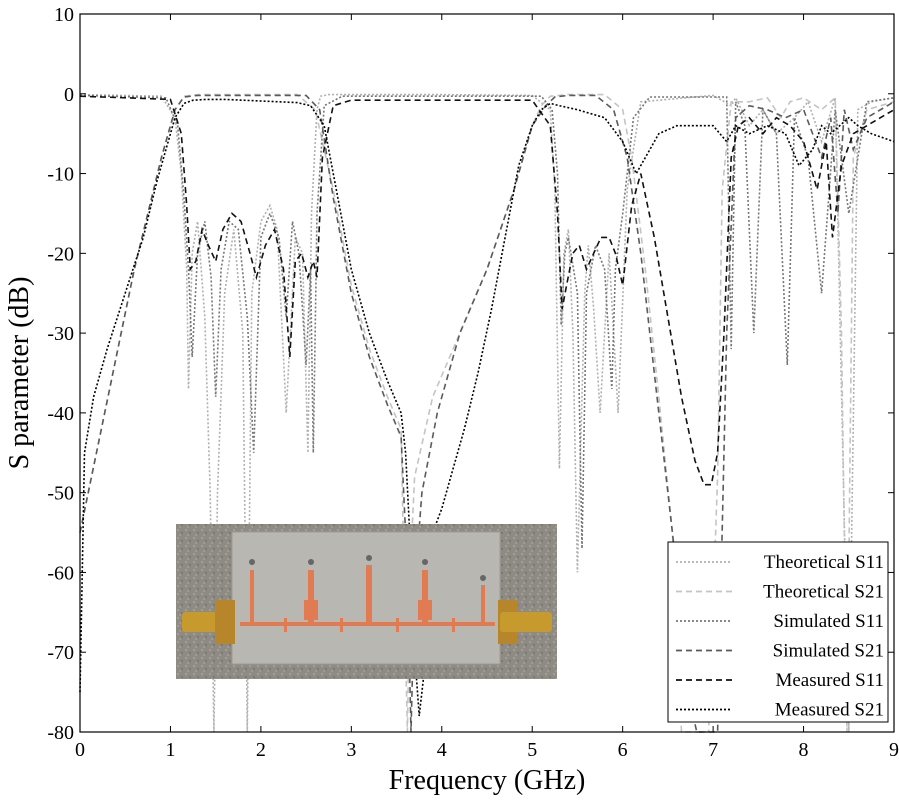 This screenshot has width=900, height=800. I want to click on x-tick-label: 7, so click(713, 750).